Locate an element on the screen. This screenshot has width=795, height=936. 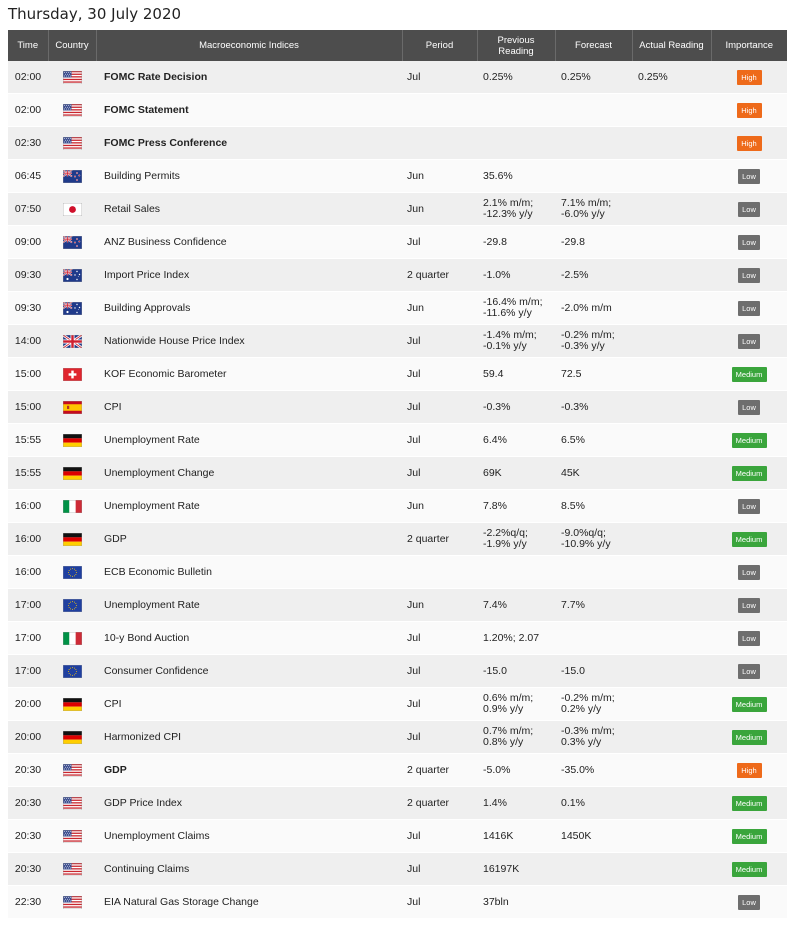
table-row: 16:00 ECB Economic Bulletin Low is located at coordinates (397, 572).